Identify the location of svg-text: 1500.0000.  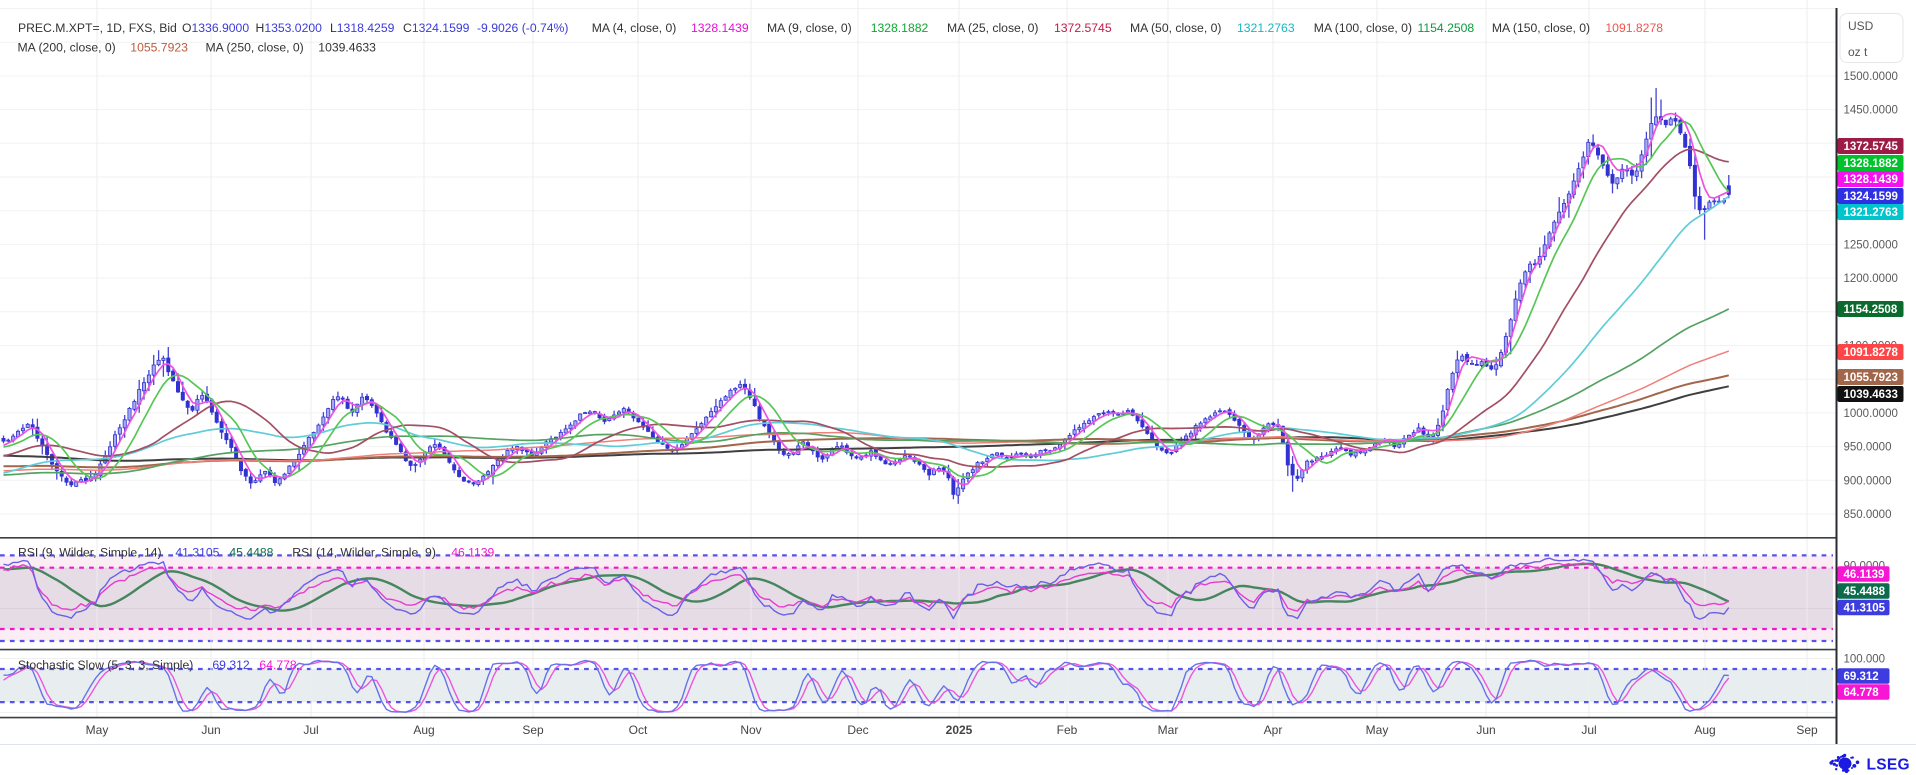
(1871, 77).